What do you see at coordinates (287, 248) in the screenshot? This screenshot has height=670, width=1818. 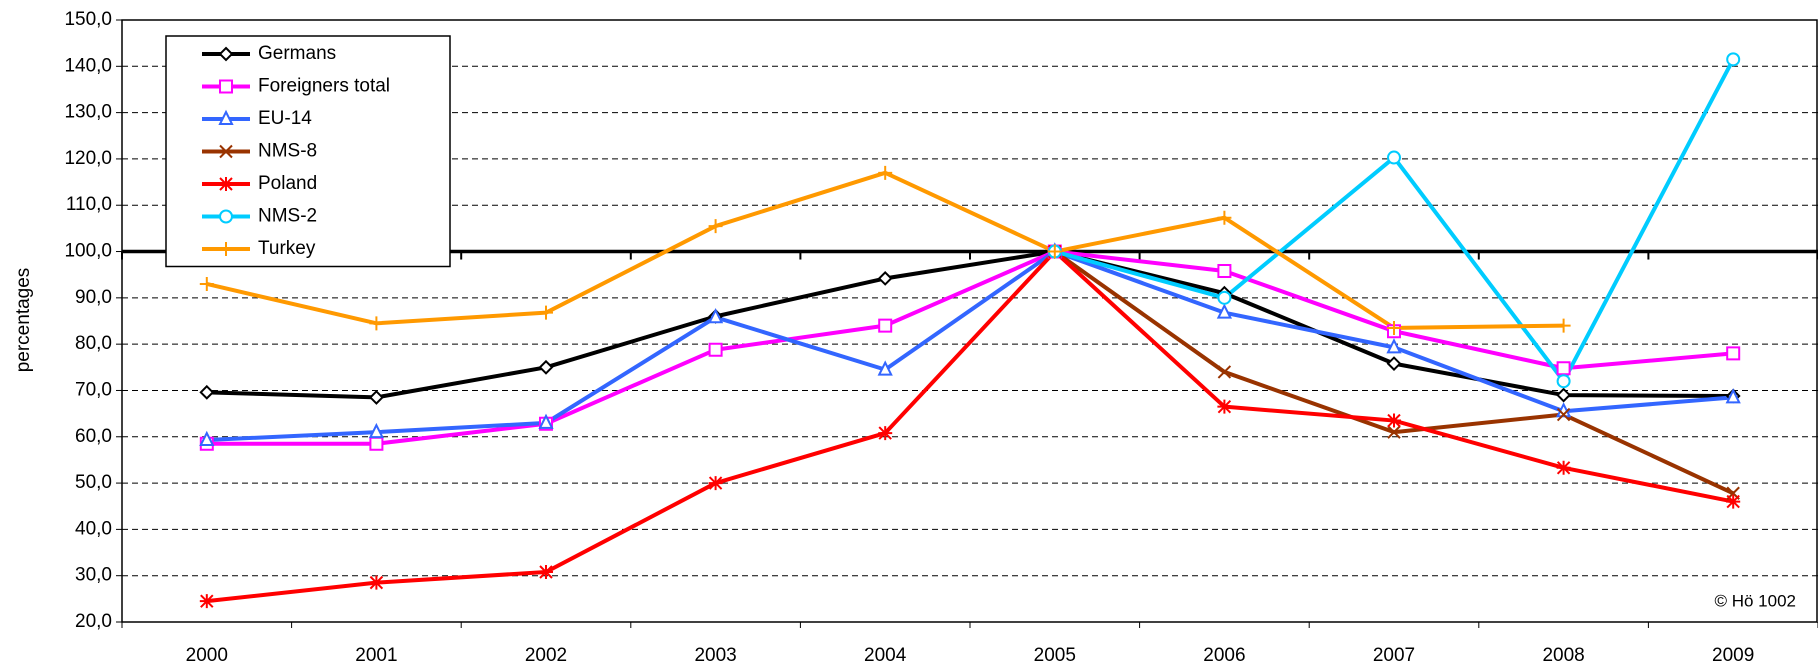 I see `legend-label: Turkey` at bounding box center [287, 248].